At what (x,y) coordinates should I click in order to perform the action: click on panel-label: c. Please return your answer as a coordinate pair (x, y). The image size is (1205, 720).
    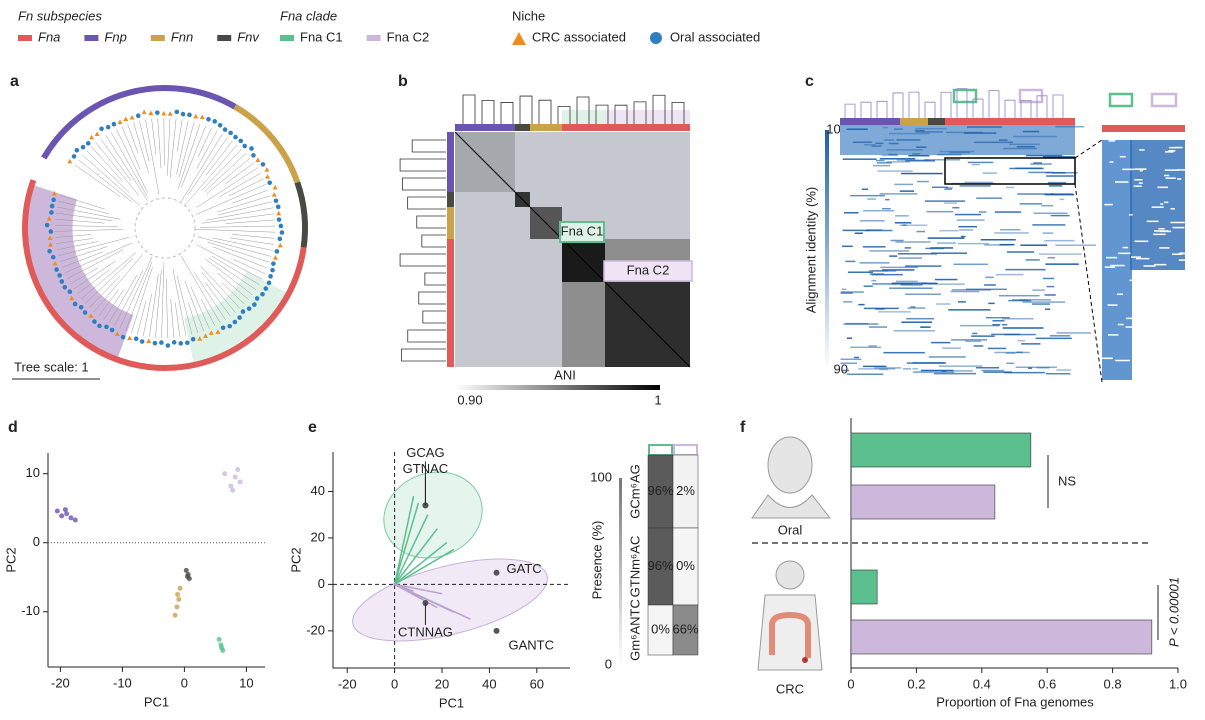
    Looking at the image, I should click on (809, 81).